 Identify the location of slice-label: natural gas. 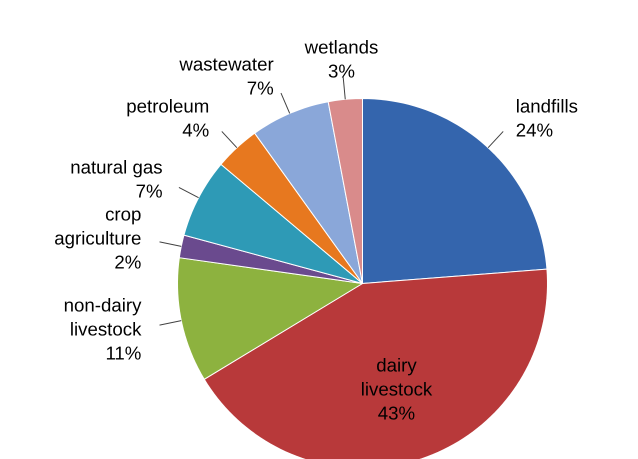
(116, 167).